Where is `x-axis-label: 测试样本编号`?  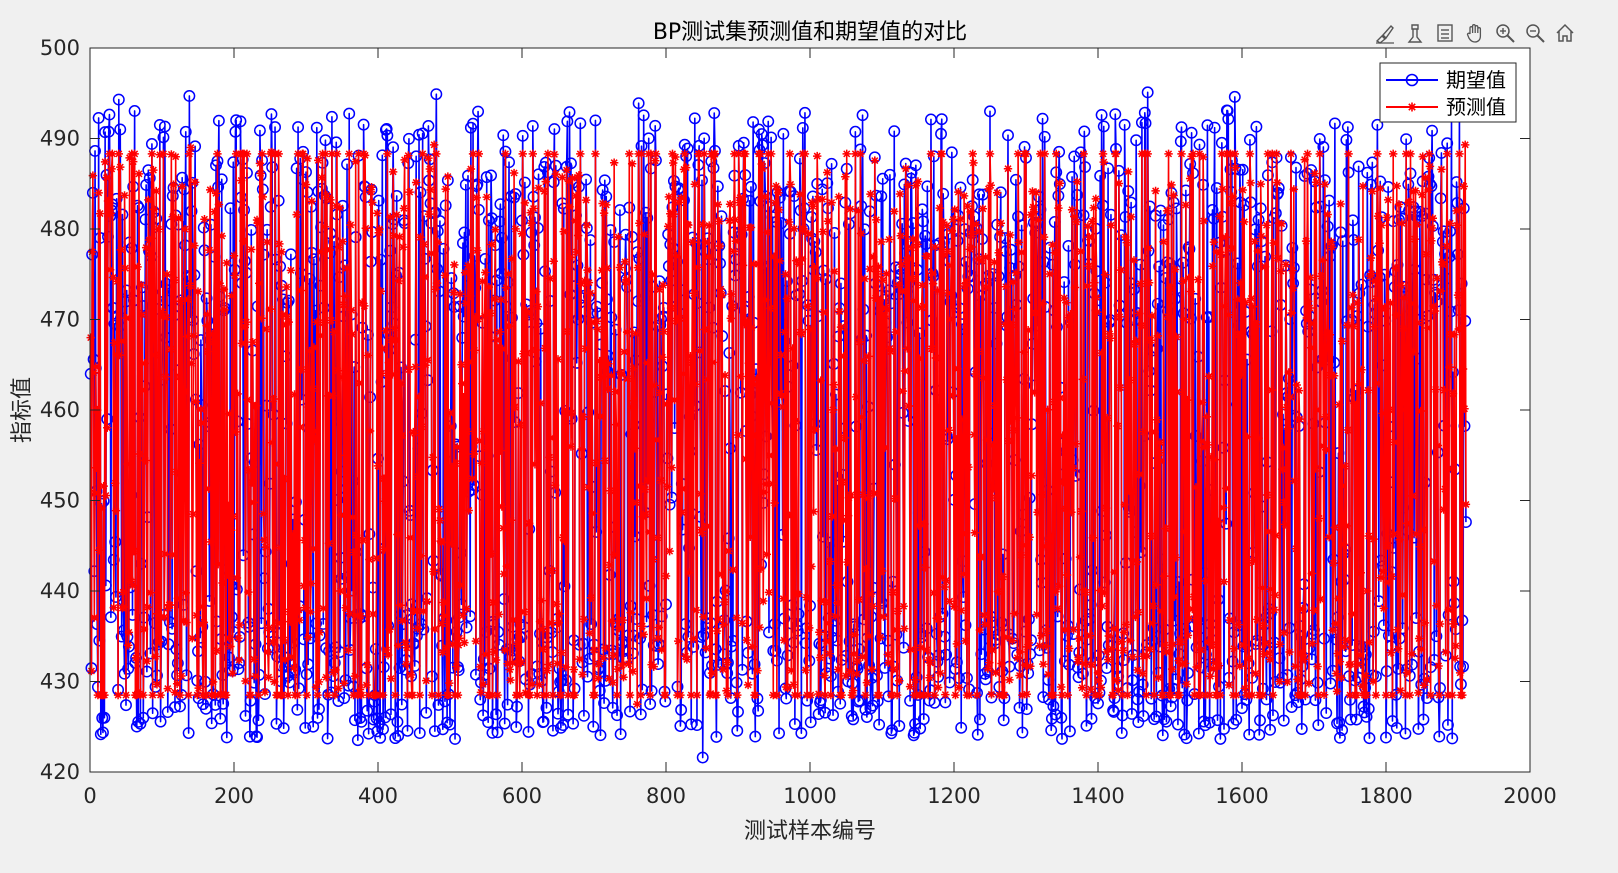
x-axis-label: 测试样本编号 is located at coordinates (810, 831).